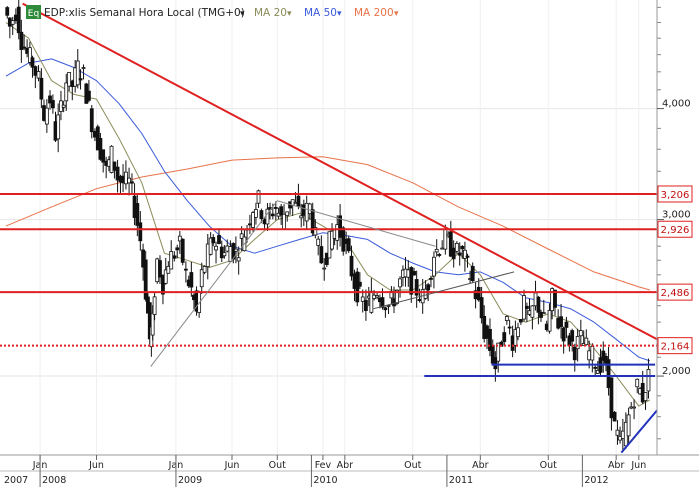  I want to click on year-label: 2007, so click(16, 480).